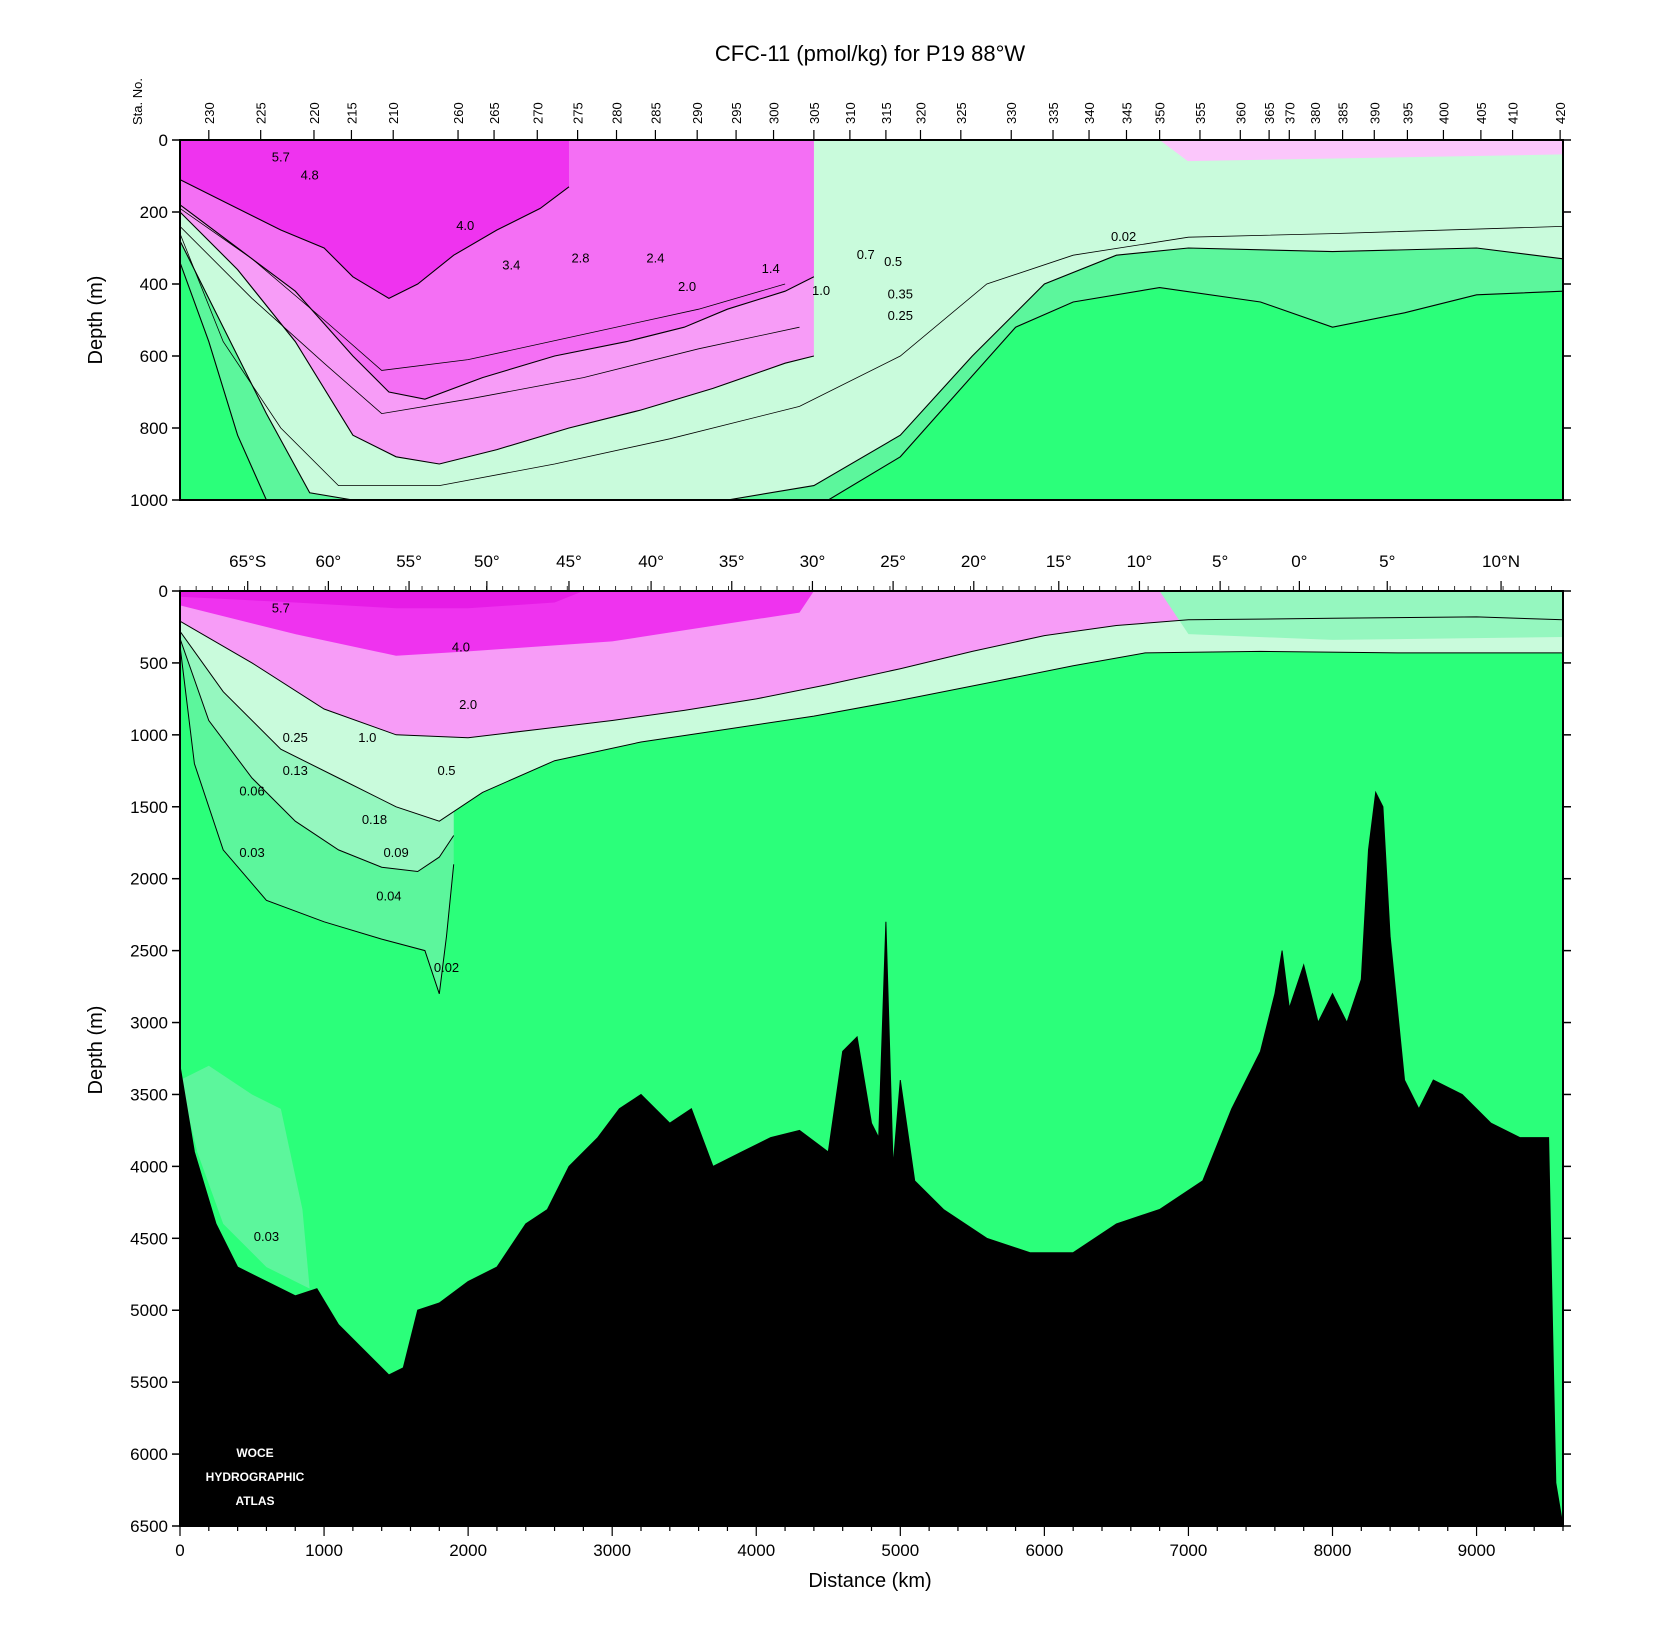  Describe the element at coordinates (295, 770) in the screenshot. I see `contour-label: 0.13` at that location.